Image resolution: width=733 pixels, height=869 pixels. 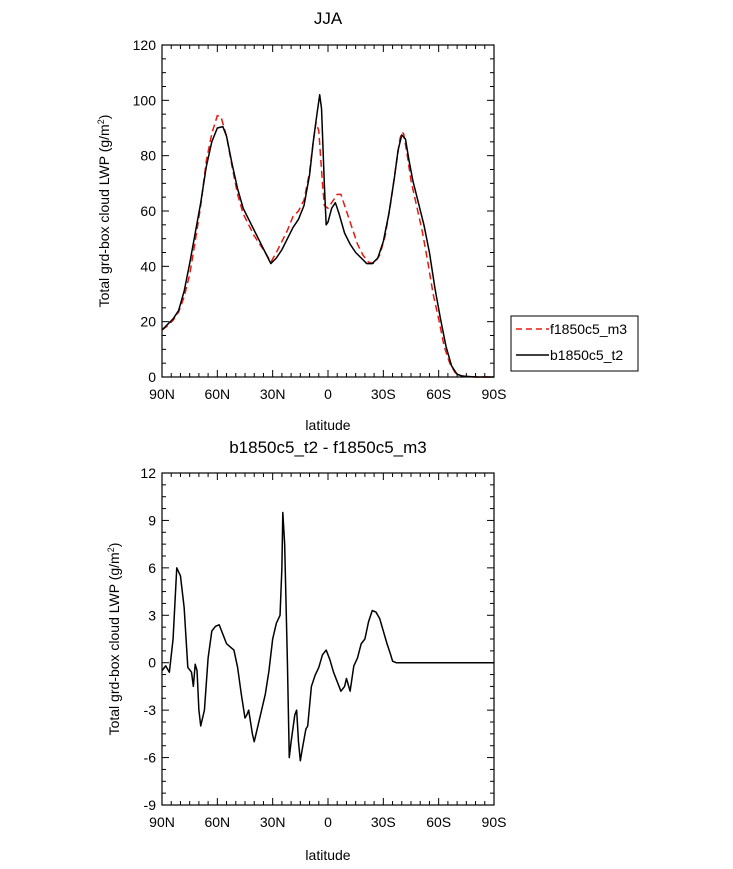 What do you see at coordinates (152, 615) in the screenshot?
I see `panel-bottom-ytick-label: 3` at bounding box center [152, 615].